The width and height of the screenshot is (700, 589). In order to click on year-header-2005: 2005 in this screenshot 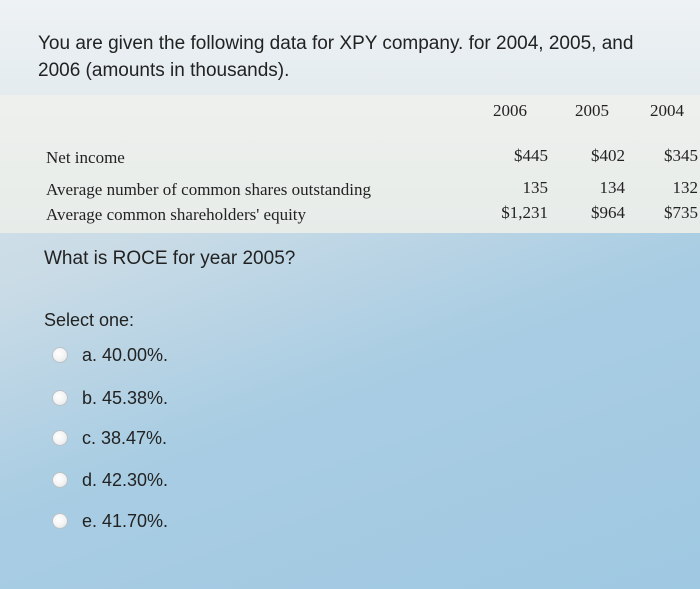, I will do `click(592, 110)`.